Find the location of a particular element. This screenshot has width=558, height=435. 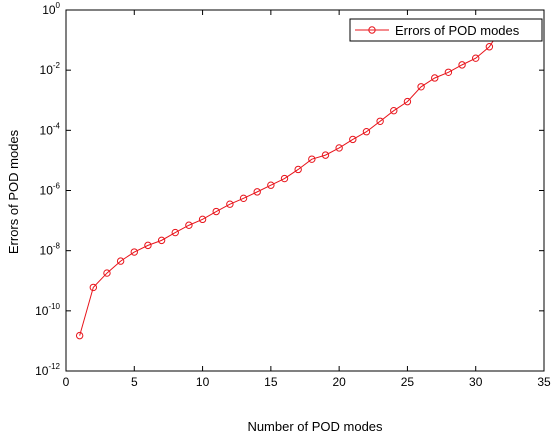

y-tick-label: 10⁻⁴ is located at coordinates (50, 129).